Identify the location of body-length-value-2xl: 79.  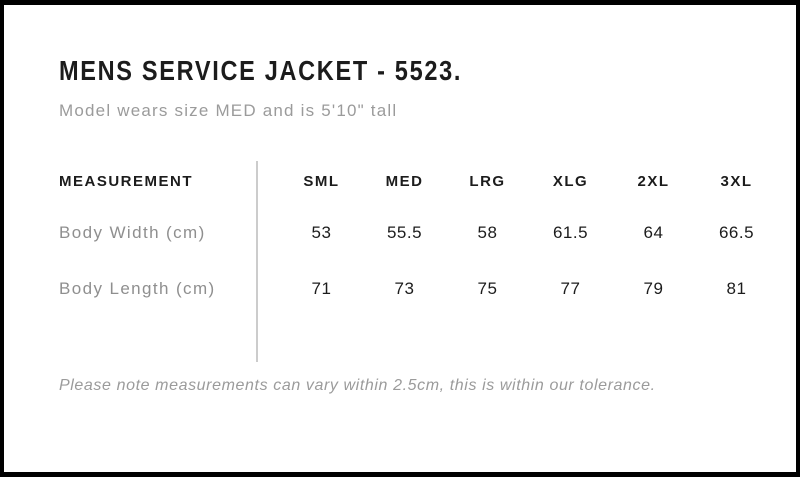
(653, 288).